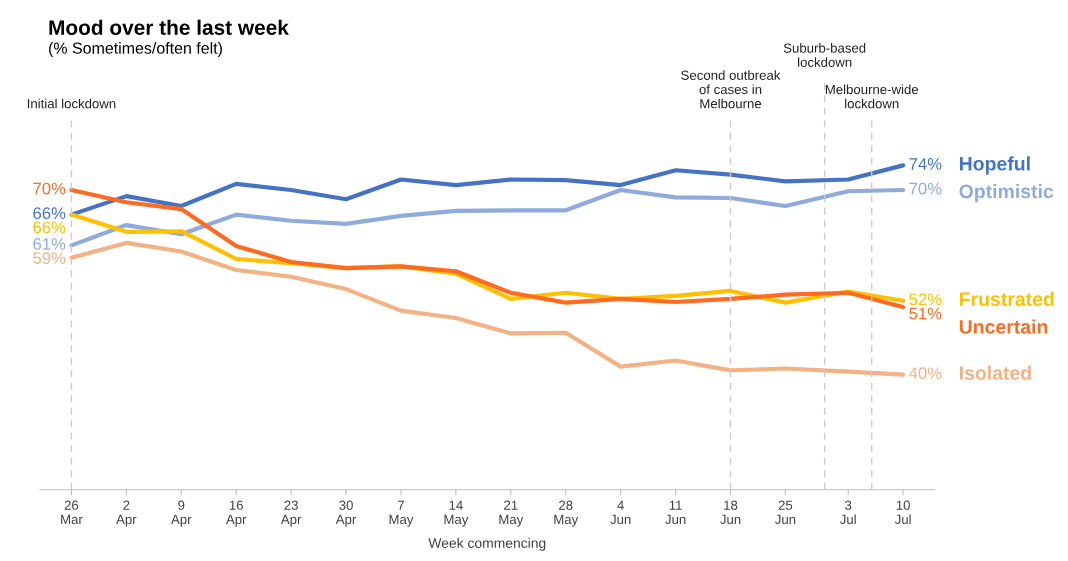 Image resolution: width=1068 pixels, height=561 pixels. I want to click on ref-line-label: Melbourne-wide lockdown, so click(872, 96).